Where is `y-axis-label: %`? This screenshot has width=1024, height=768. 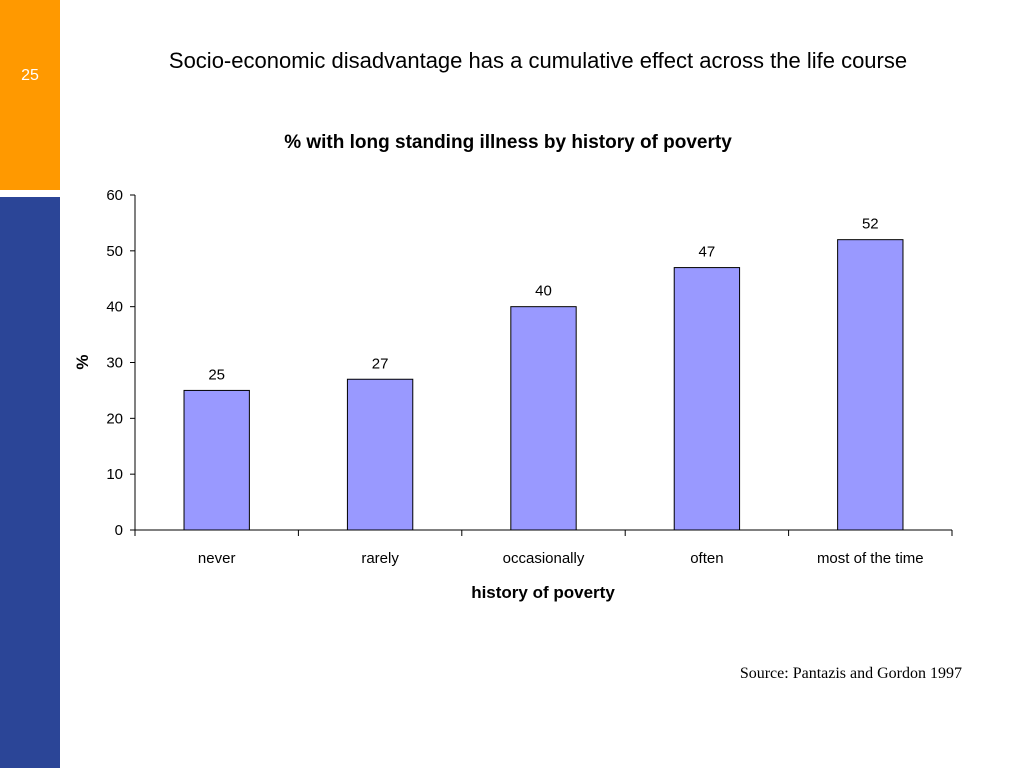
y-axis-label: % is located at coordinates (82, 361).